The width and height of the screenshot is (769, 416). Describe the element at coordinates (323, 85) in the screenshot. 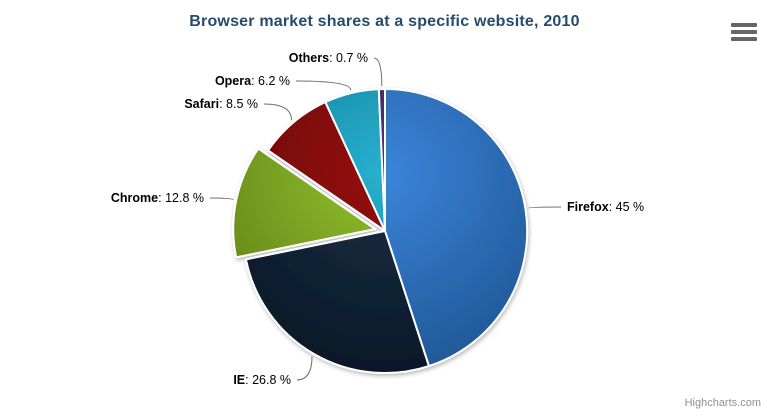

I see `label-connector-opera` at that location.